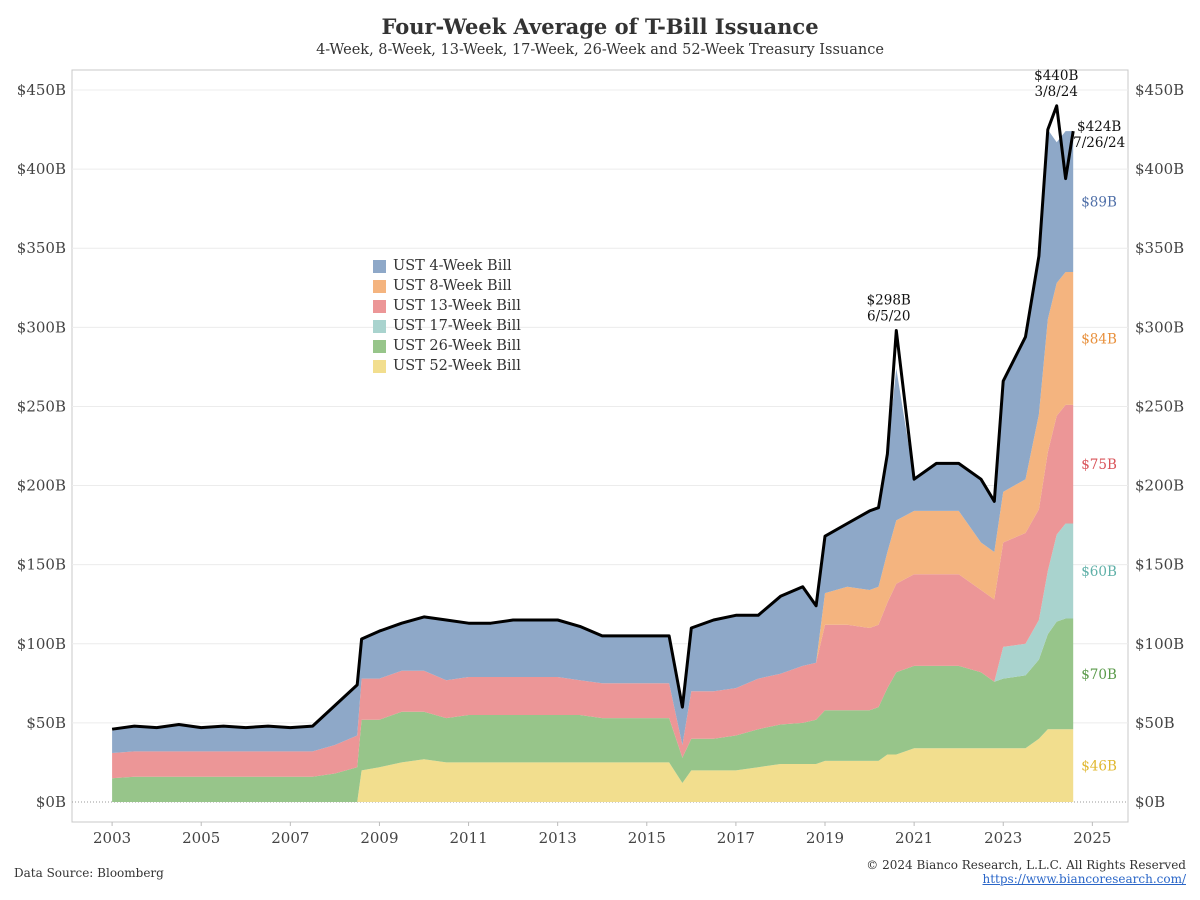 The width and height of the screenshot is (1200, 900). What do you see at coordinates (41, 644) in the screenshot?
I see `y-tick-label-left: $100B` at bounding box center [41, 644].